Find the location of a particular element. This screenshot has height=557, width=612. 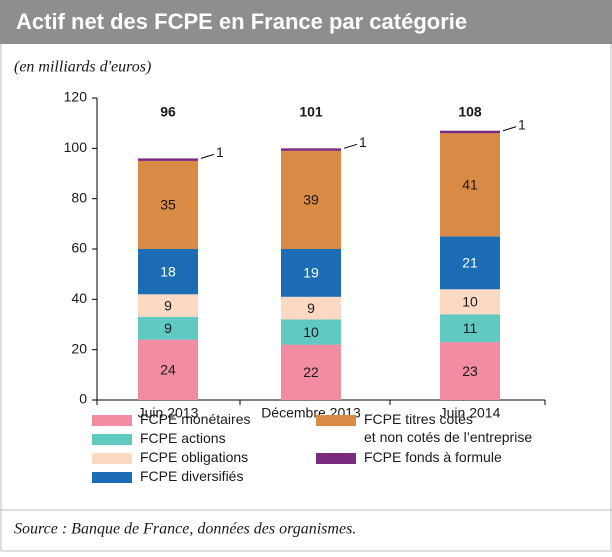

y-tick-label: 60 is located at coordinates (79, 248).